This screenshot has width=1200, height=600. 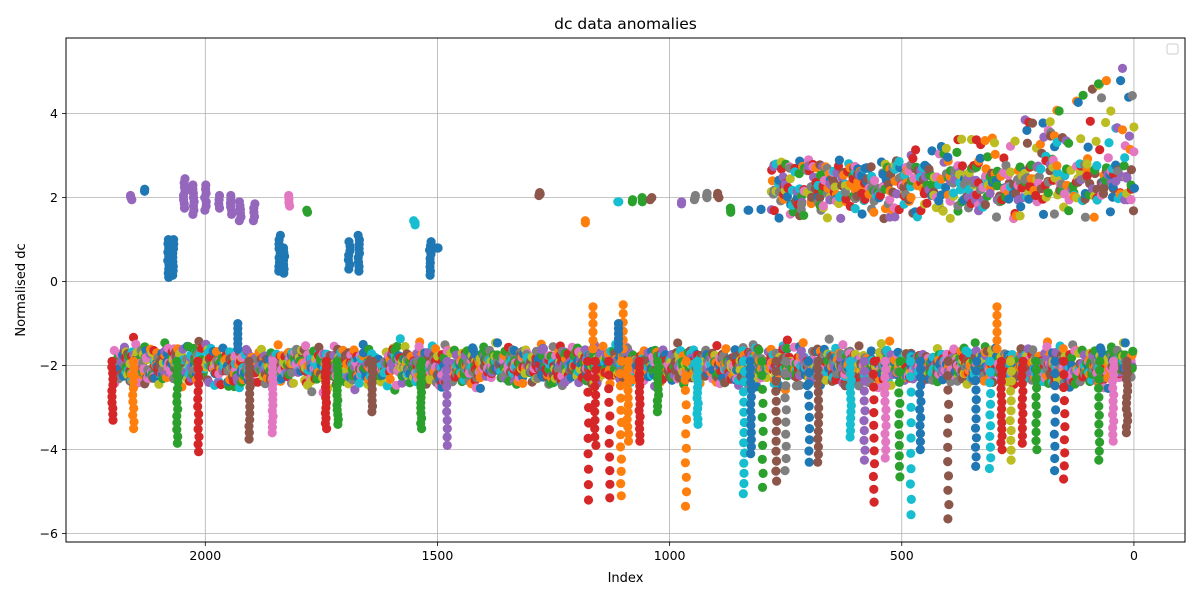 I want to click on y-tick-label: −4, so click(x=49, y=449).